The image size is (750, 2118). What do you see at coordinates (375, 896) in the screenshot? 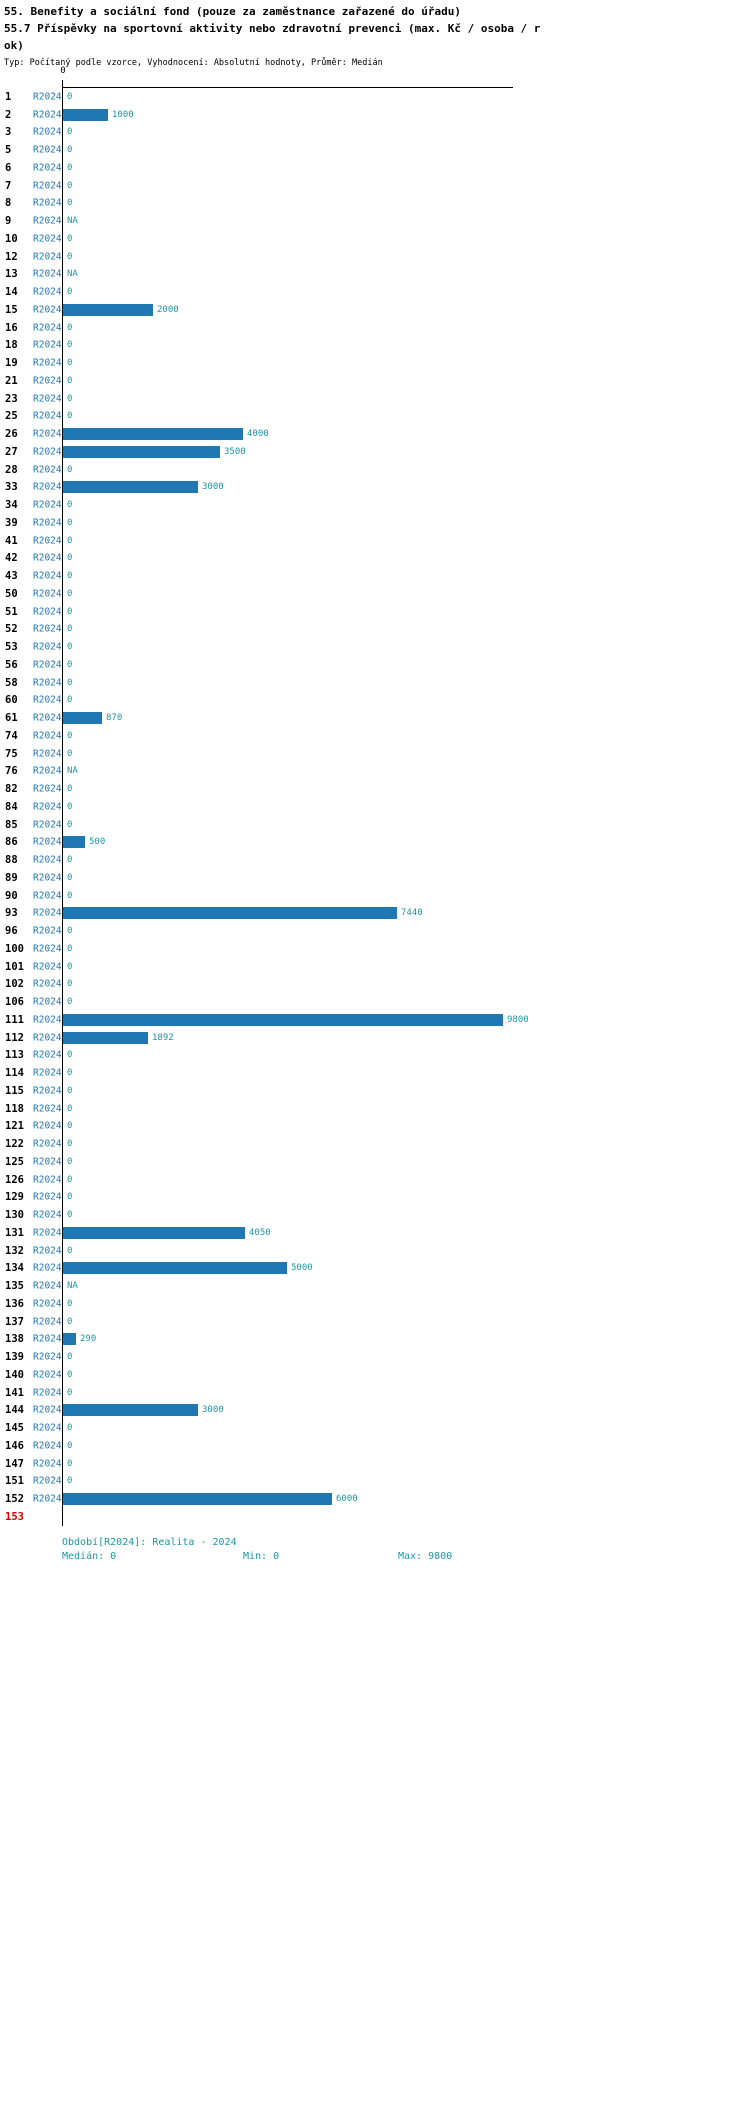
I see `chart-row: 90 R2024 0` at bounding box center [375, 896].